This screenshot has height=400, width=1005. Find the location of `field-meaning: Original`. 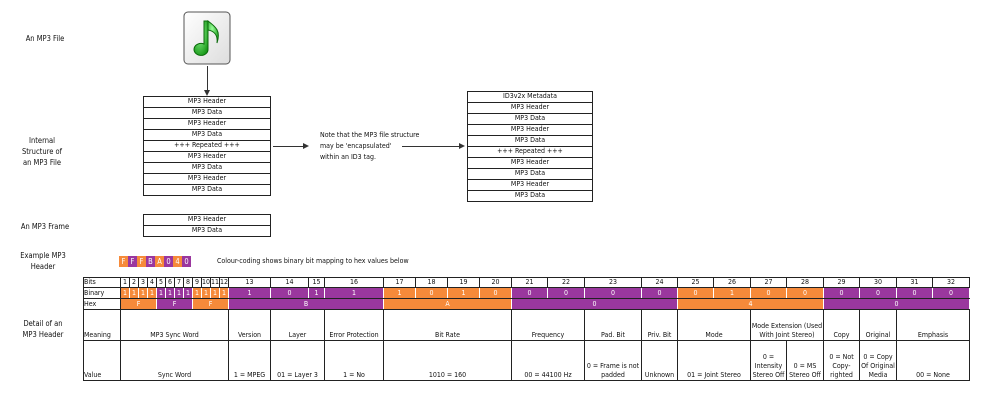

field-meaning: Original is located at coordinates (878, 325).